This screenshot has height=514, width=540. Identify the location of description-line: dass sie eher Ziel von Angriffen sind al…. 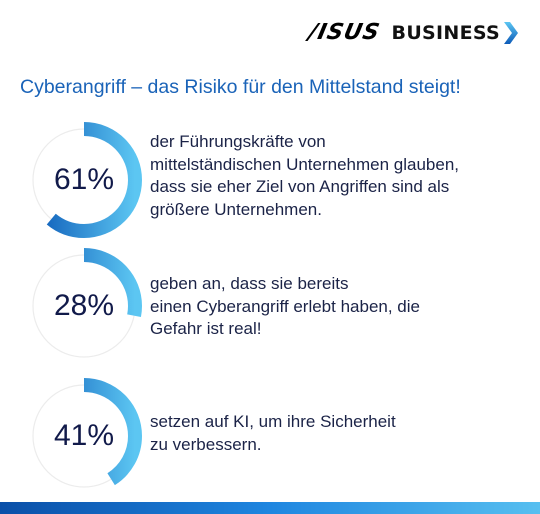
(300, 186).